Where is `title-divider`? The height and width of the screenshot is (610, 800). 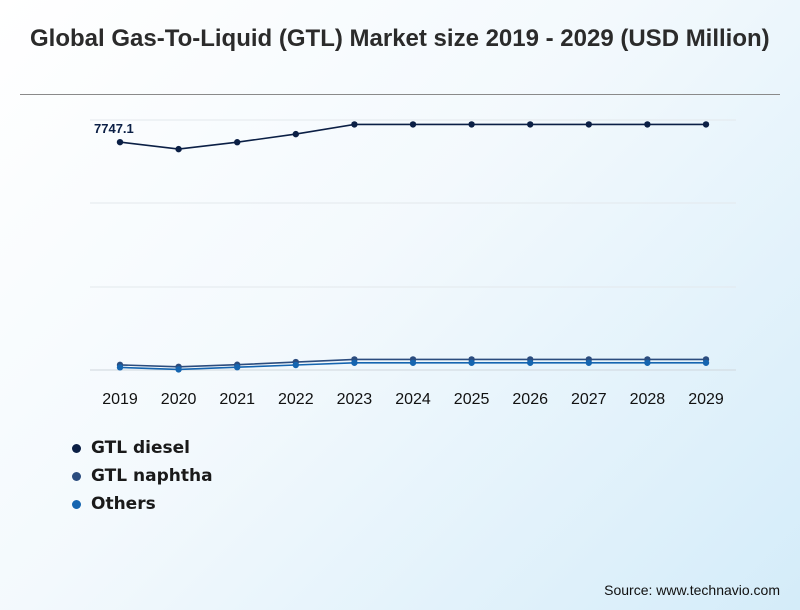 title-divider is located at coordinates (400, 94).